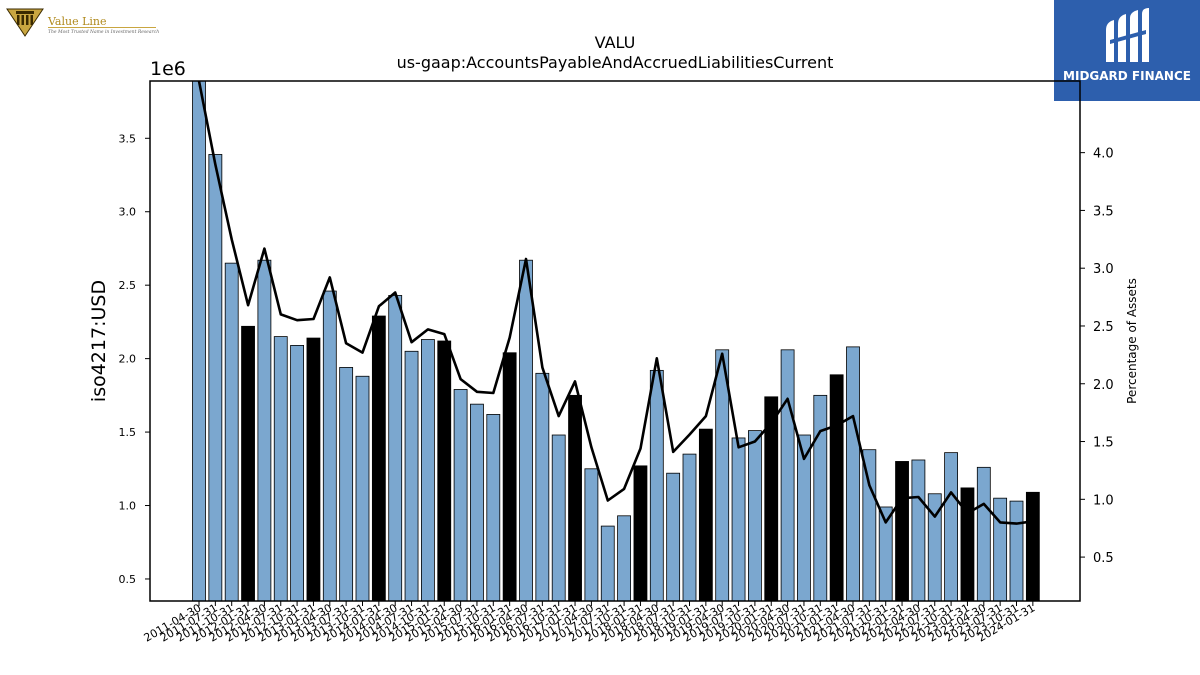  What do you see at coordinates (128, 212) in the screenshot?
I see `y-tick-label: 3.0` at bounding box center [128, 212].